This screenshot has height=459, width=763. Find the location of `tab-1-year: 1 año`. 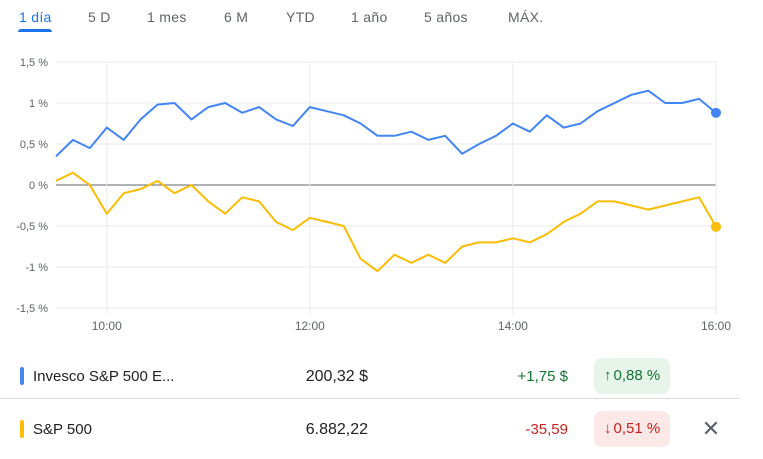

tab-1-year: 1 año is located at coordinates (369, 17).